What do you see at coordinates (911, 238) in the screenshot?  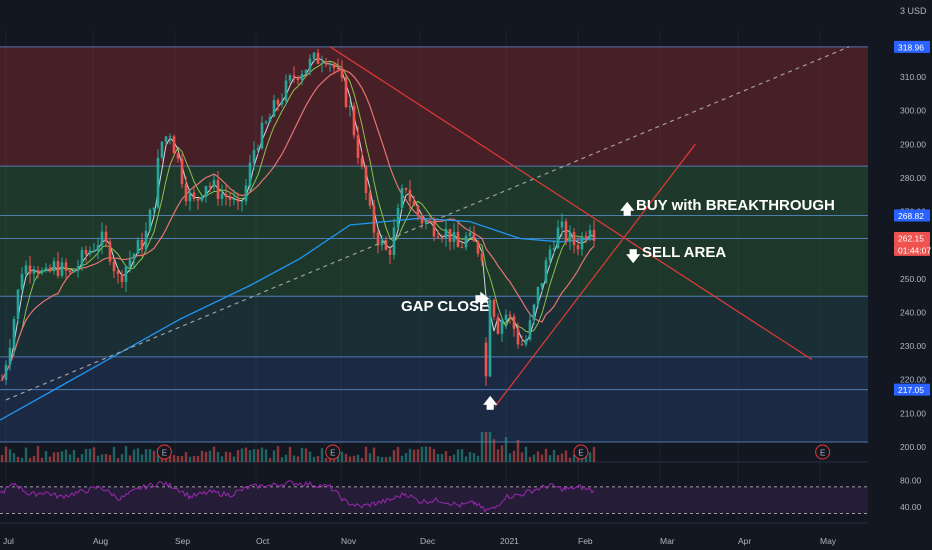 I see `price-label-text: 262.15` at bounding box center [911, 238].